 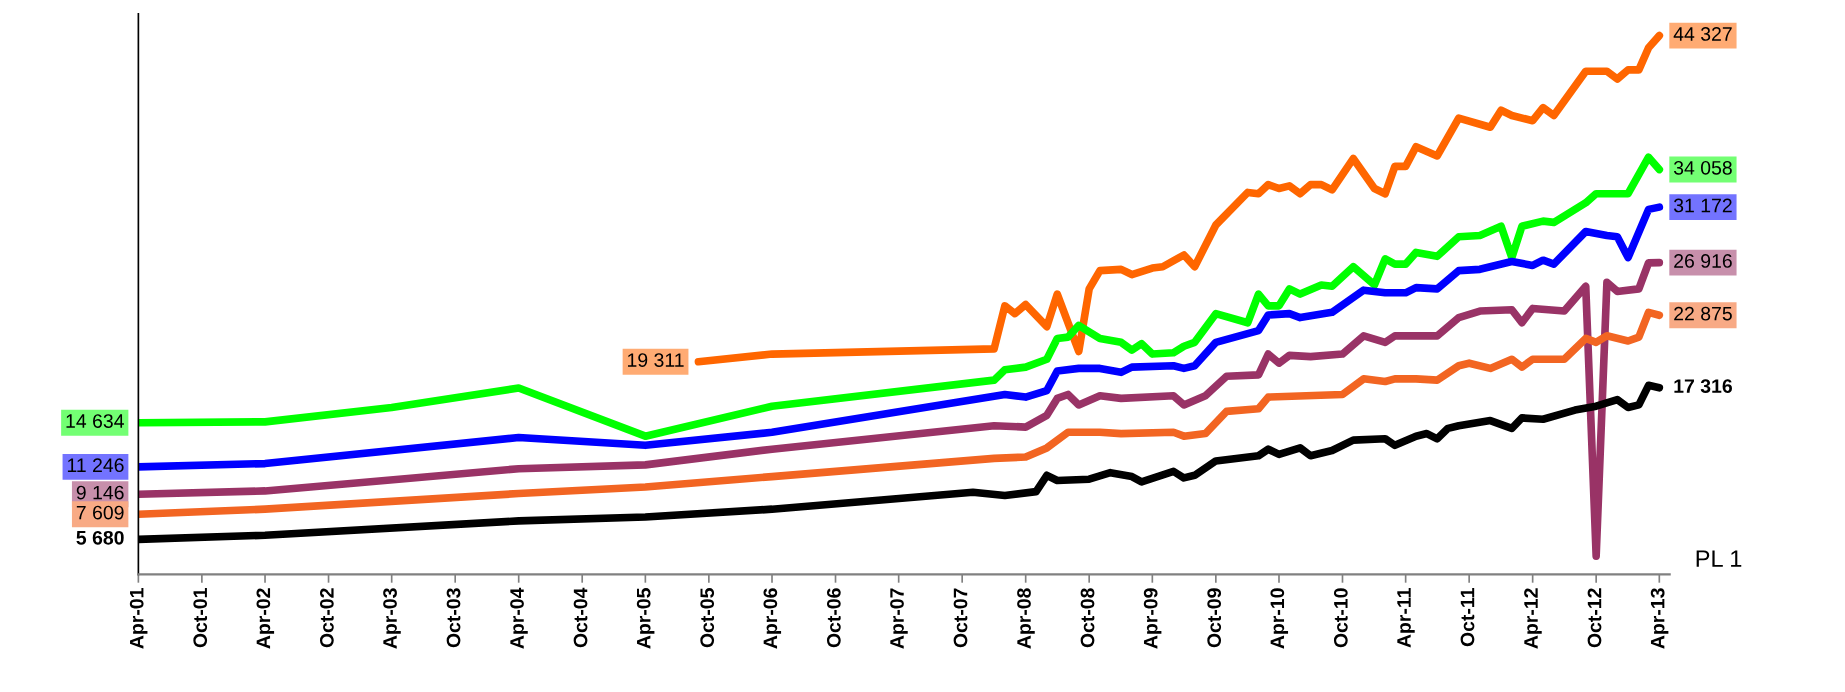 What do you see at coordinates (772, 618) in the screenshot?
I see `x-tick-label: Apr-06` at bounding box center [772, 618].